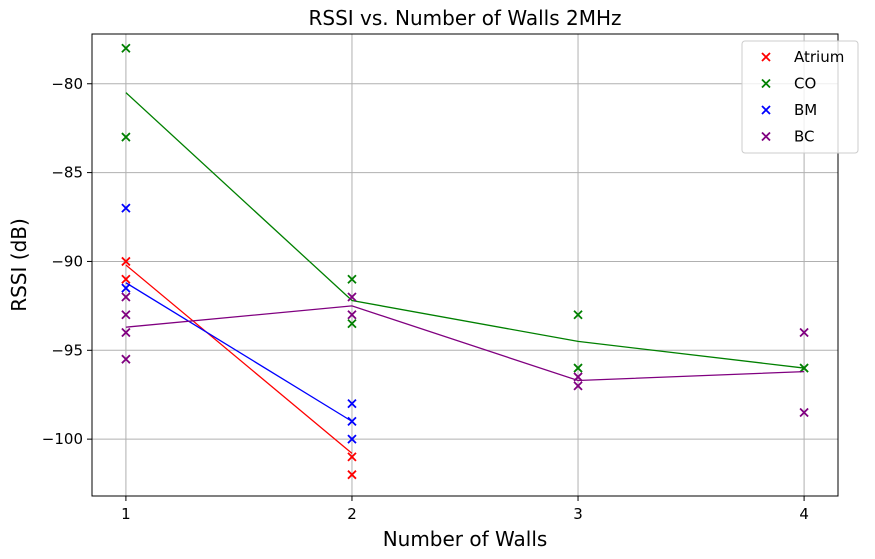 The width and height of the screenshot is (875, 559). What do you see at coordinates (62, 439) in the screenshot?
I see `y-tick-label: −100` at bounding box center [62, 439].